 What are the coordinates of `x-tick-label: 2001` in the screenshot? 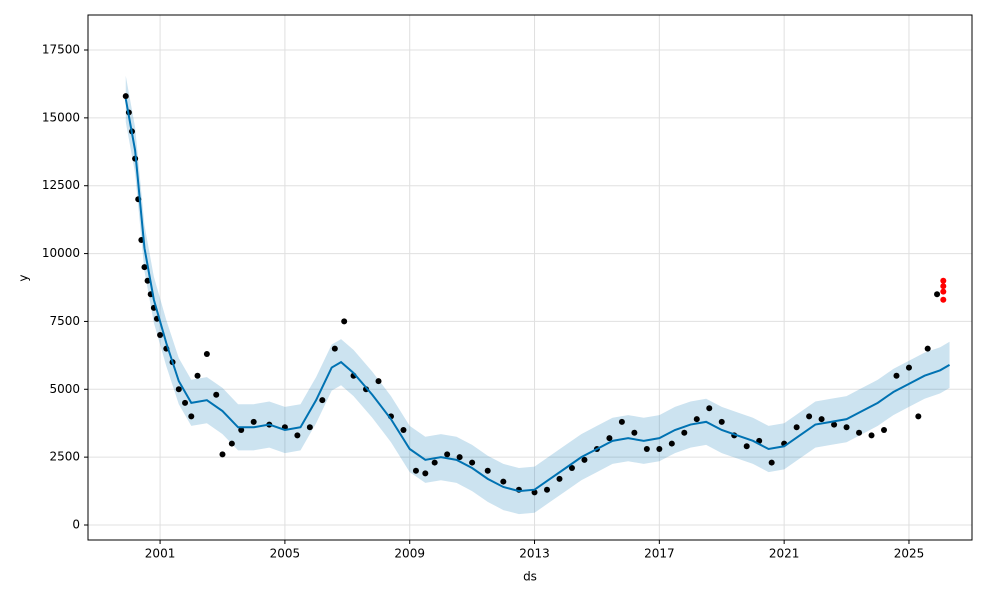 It's located at (160, 554).